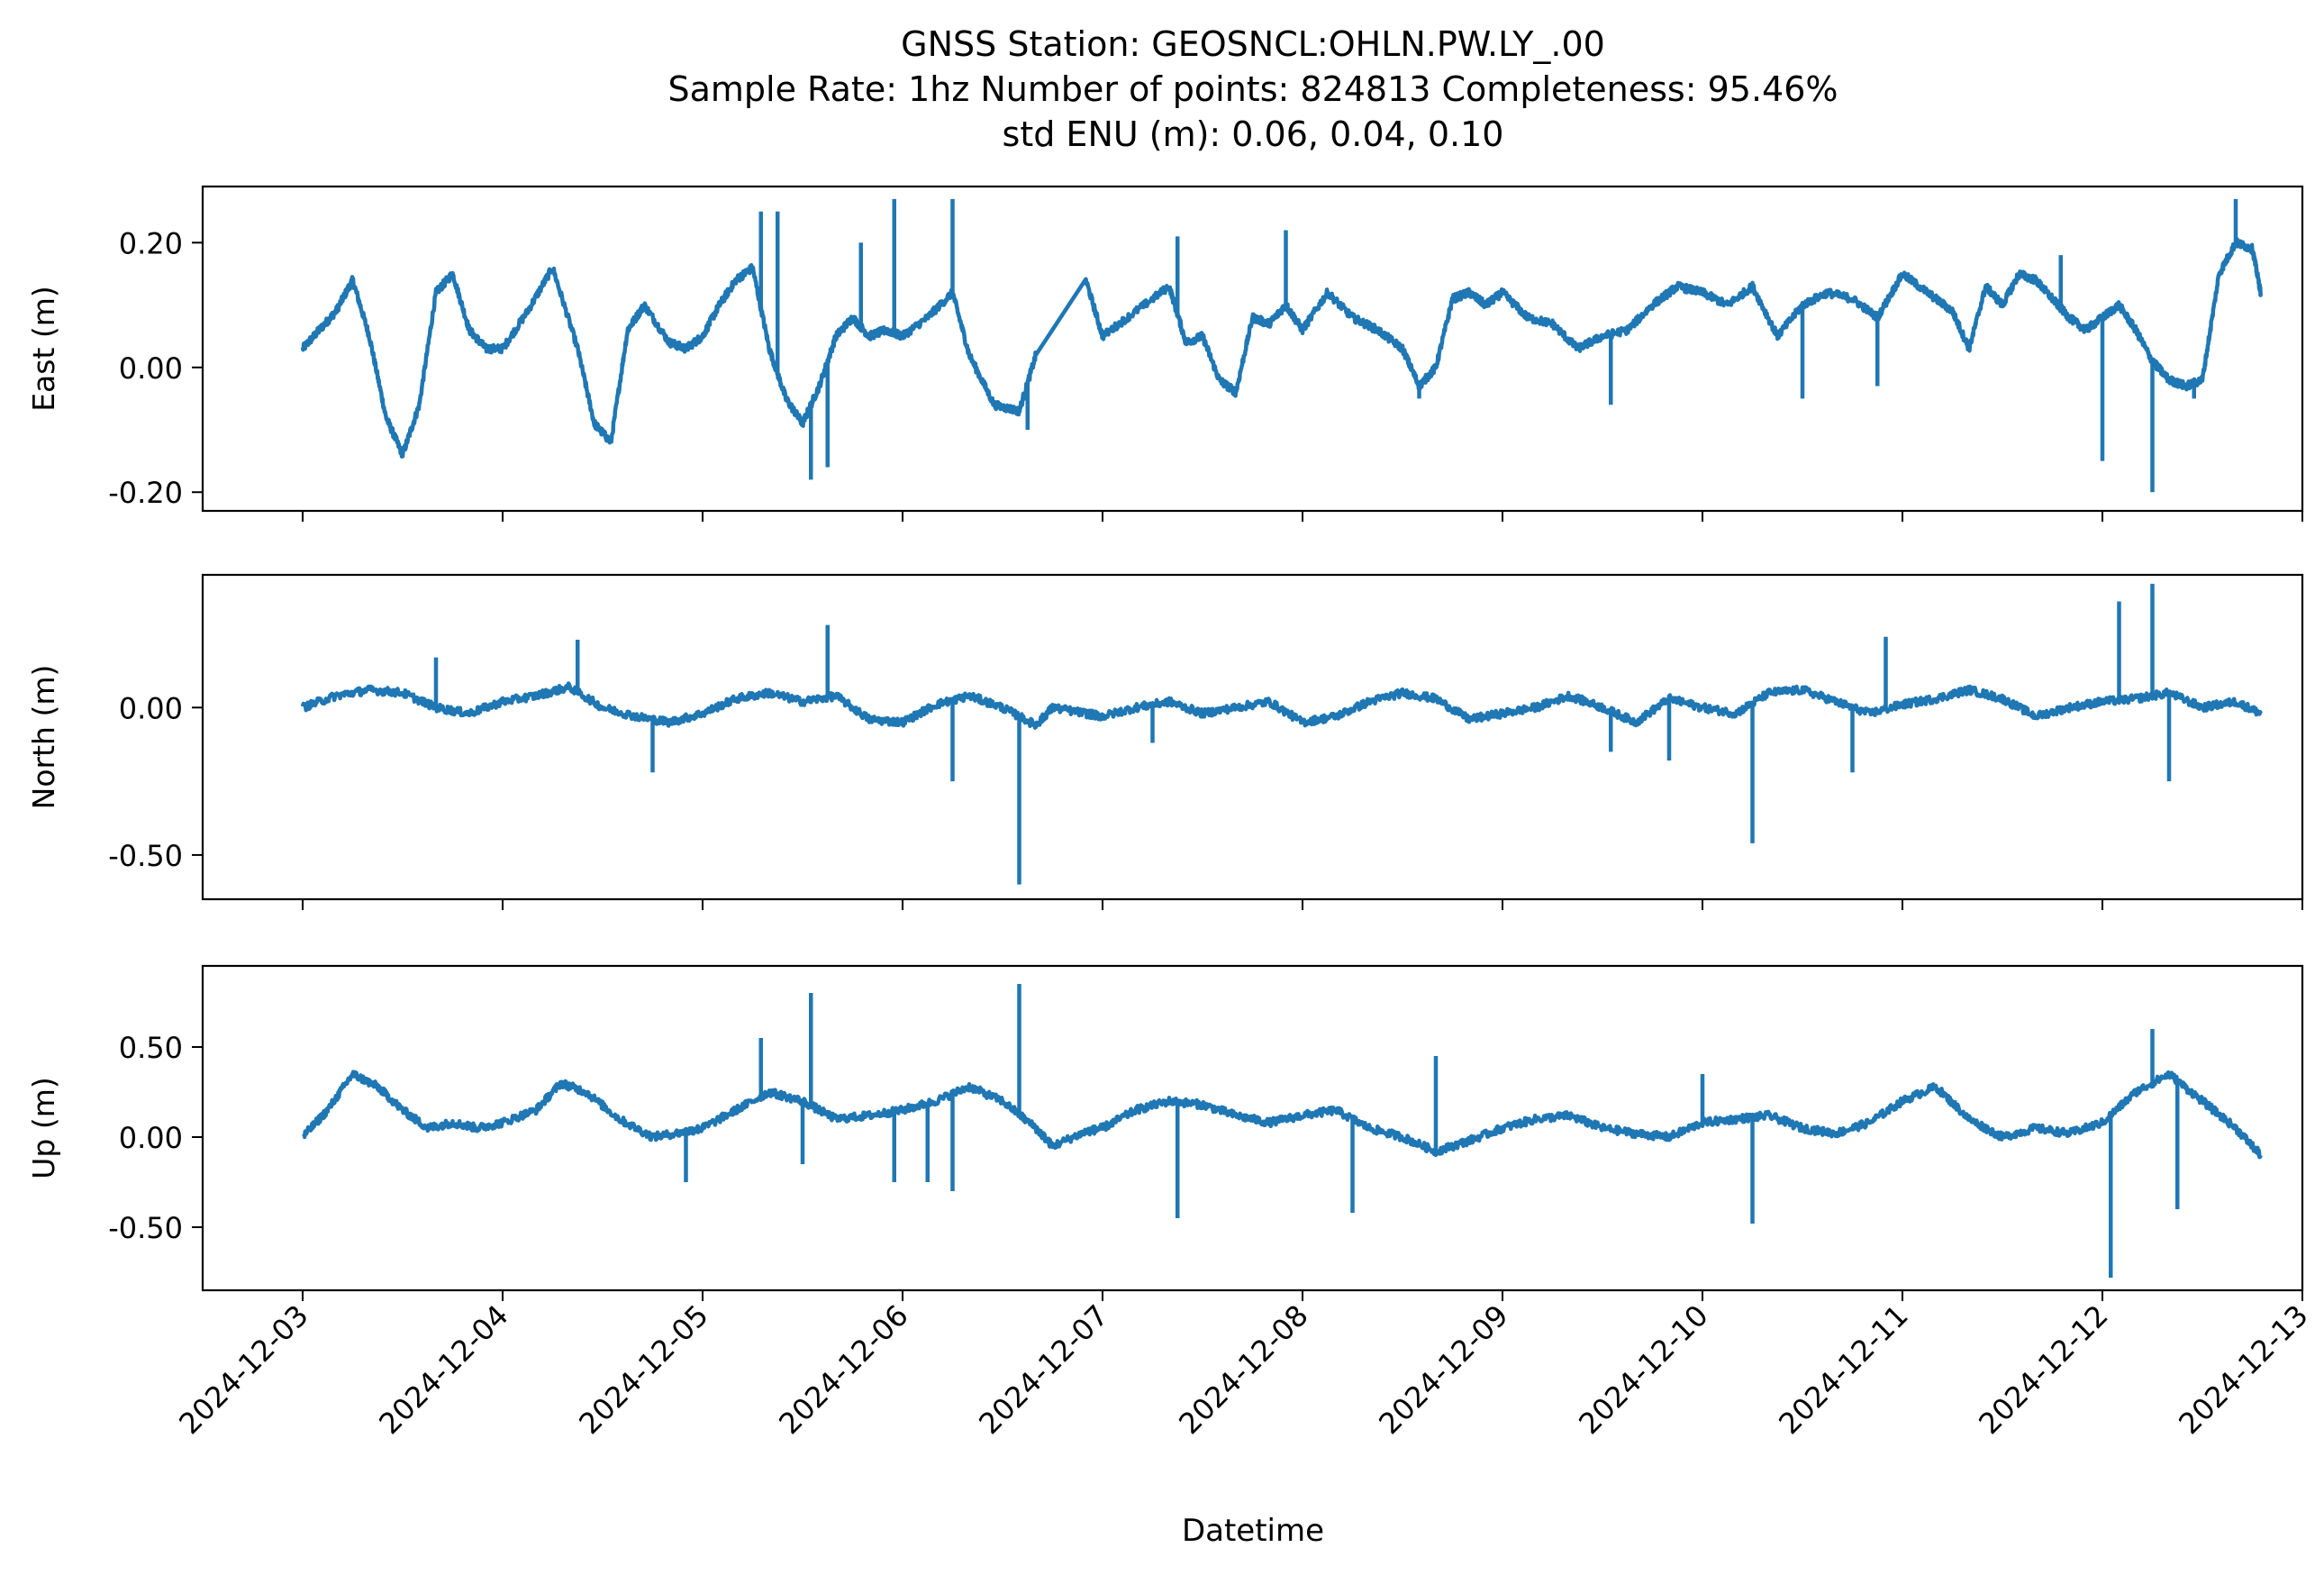  I want to click on x-tick-label: 2024-12-09, so click(1443, 1369).